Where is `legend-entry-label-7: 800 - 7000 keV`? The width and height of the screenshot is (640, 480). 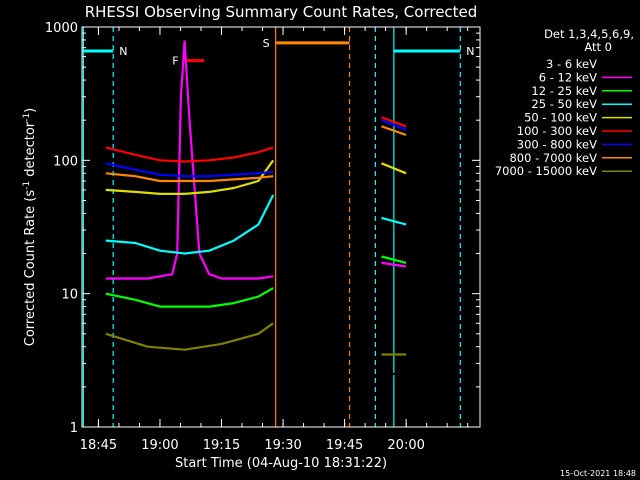
legend-entry-label-7: 800 - 7000 keV is located at coordinates (553, 158).